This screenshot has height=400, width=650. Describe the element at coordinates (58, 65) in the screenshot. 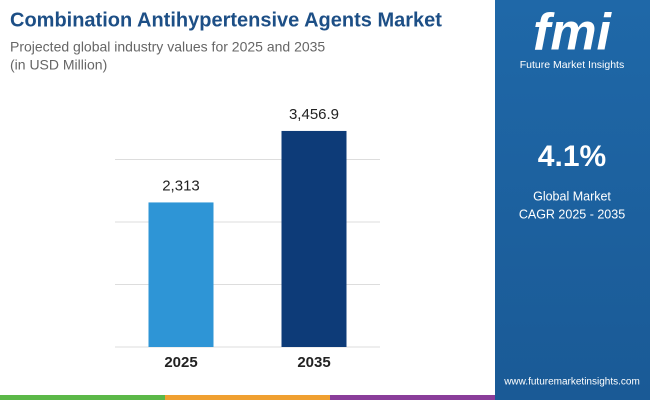

I see `chart-subtitle: (in USD Million)` at that location.